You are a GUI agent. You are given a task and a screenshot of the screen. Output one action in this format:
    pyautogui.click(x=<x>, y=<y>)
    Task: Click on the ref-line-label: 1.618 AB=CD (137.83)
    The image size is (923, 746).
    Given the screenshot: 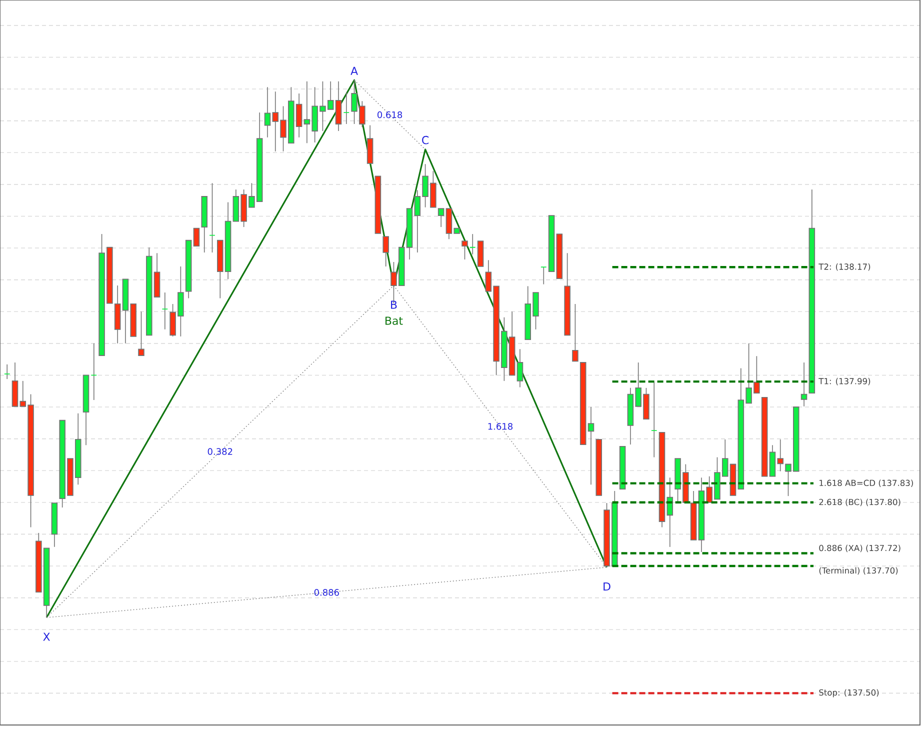 What is the action you would take?
    pyautogui.click(x=866, y=484)
    